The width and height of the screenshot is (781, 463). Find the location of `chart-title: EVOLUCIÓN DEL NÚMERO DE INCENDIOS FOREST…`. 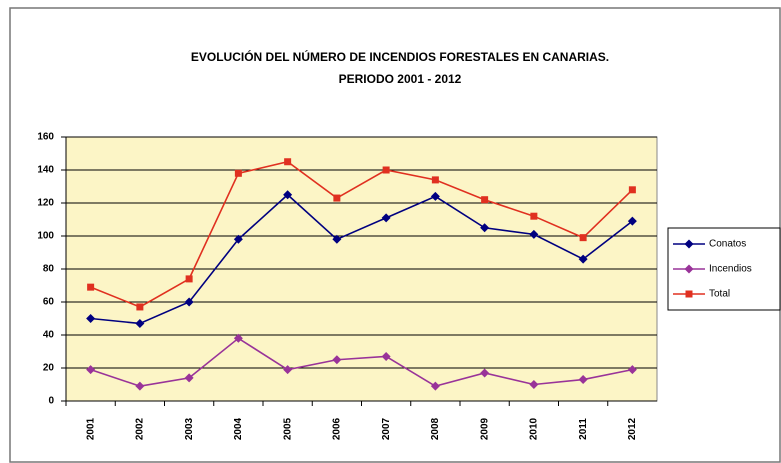

chart-title: EVOLUCIÓN DEL NÚMERO DE INCENDIOS FOREST… is located at coordinates (400, 56).